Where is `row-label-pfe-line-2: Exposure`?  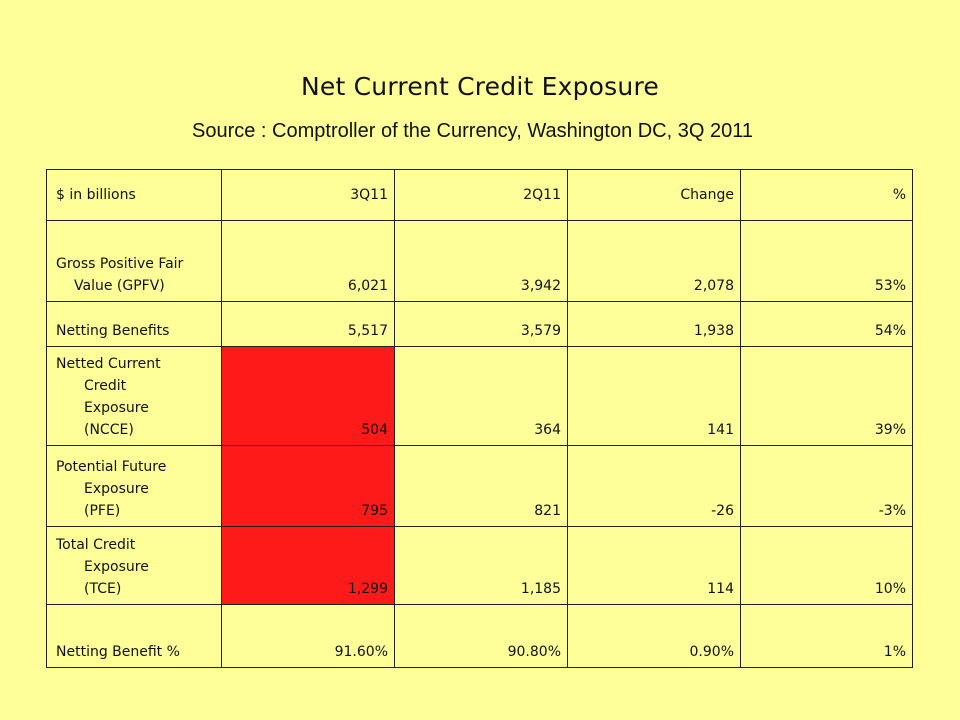 row-label-pfe-line-2: Exposure is located at coordinates (116, 489).